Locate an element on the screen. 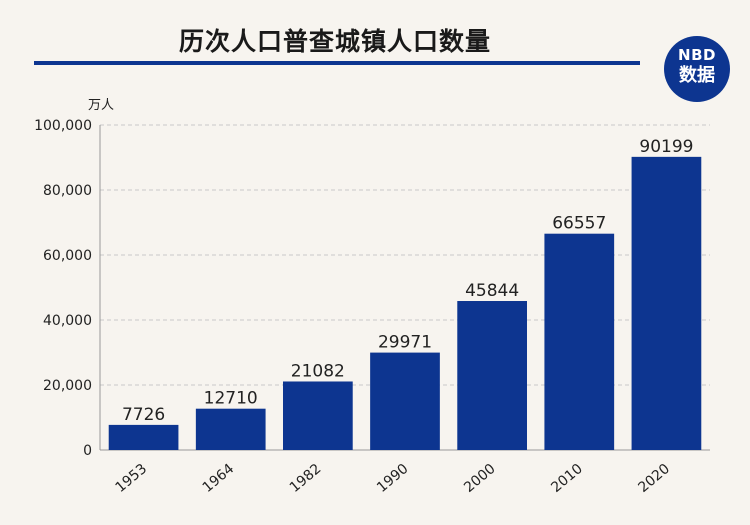  x-tick-label: 1990 is located at coordinates (393, 478).